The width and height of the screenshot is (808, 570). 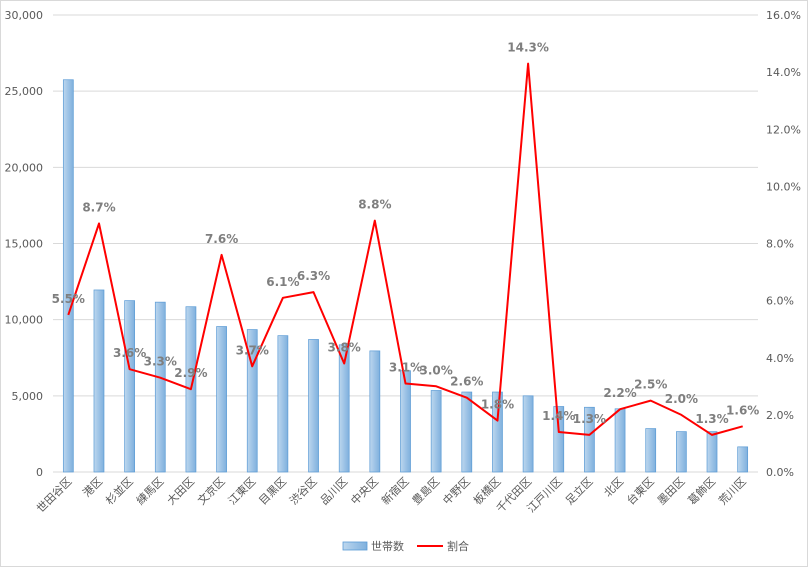 I want to click on data-label: 3.0%, so click(x=436, y=370).